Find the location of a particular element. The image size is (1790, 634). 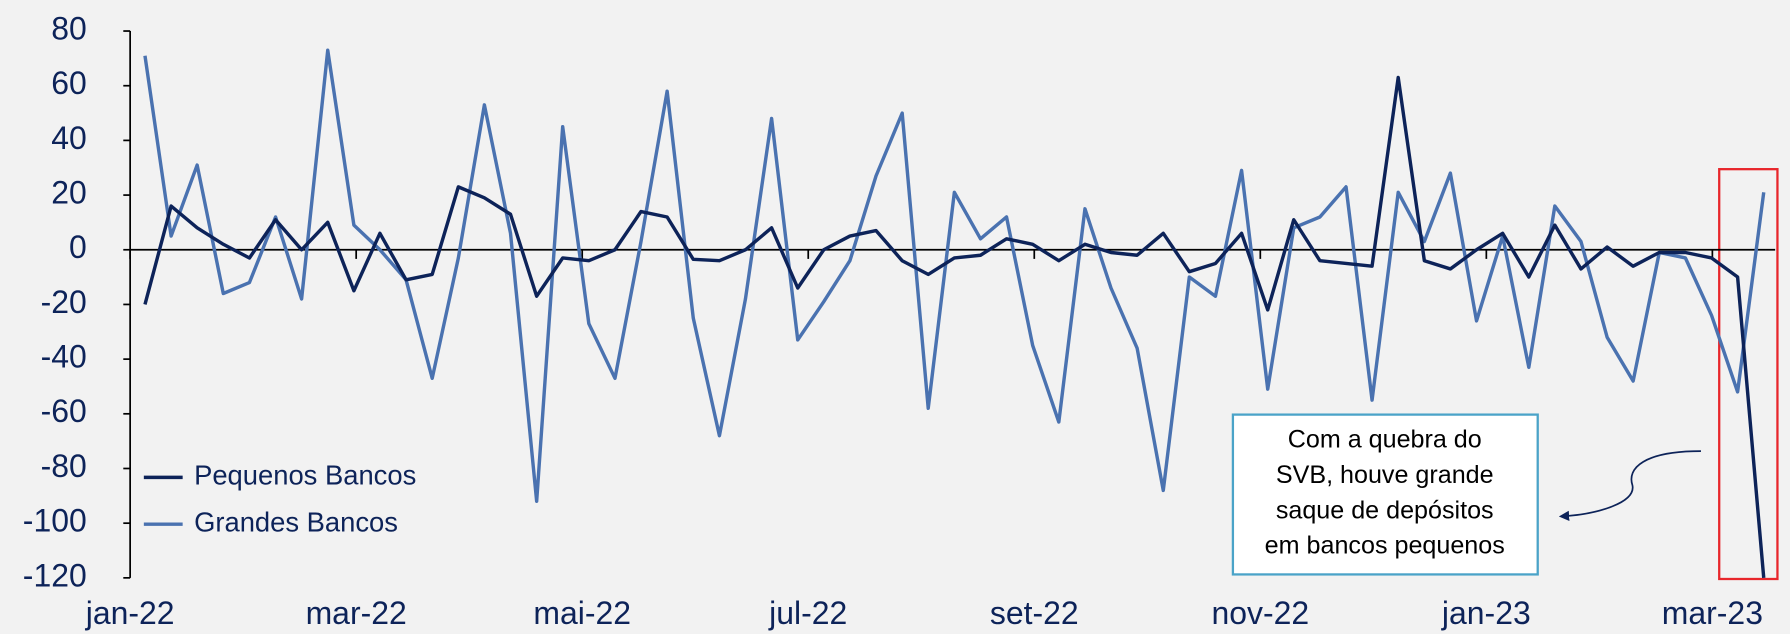

x-tick-label: jul-22 is located at coordinates (807, 613).